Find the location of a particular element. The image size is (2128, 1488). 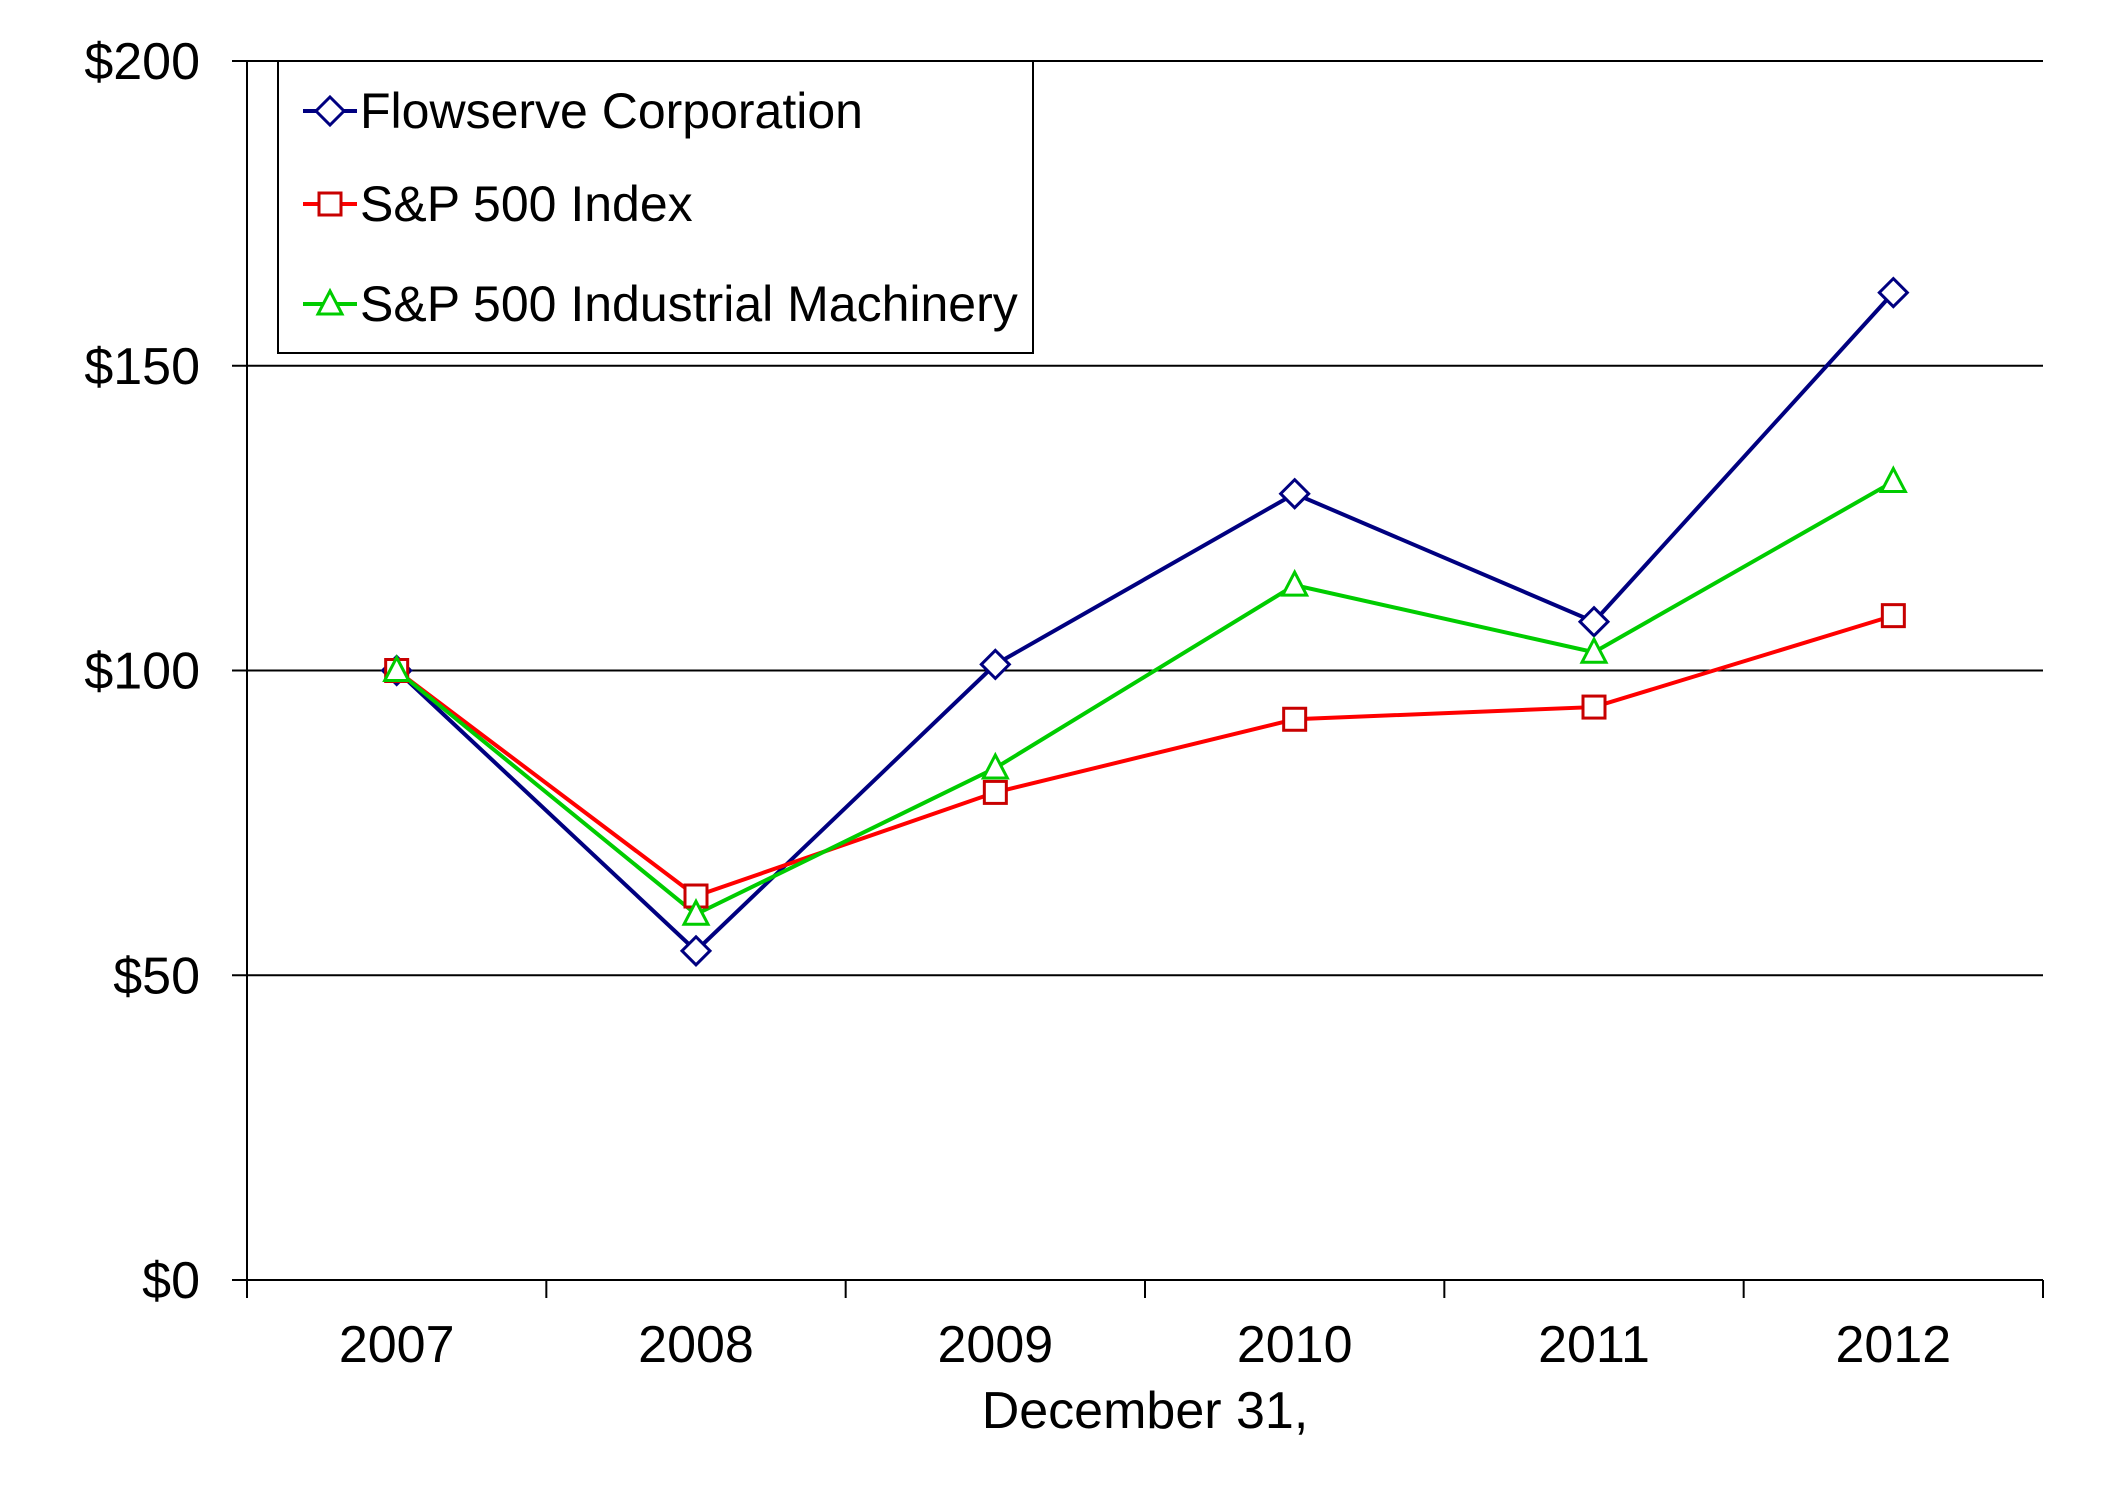

x-tick-label-2009: 2009 is located at coordinates (995, 1345).